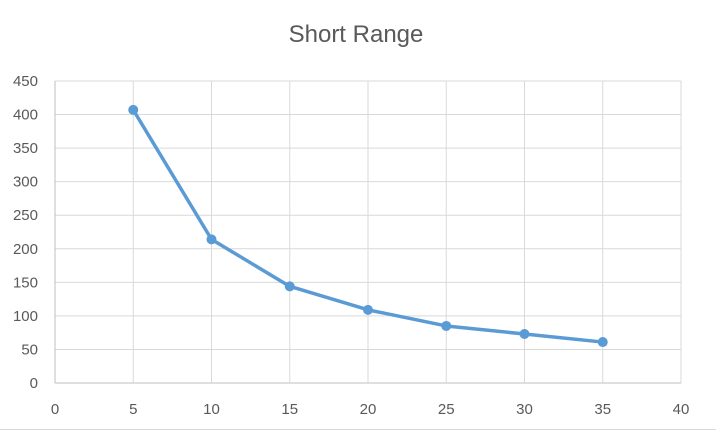 The height and width of the screenshot is (437, 716). What do you see at coordinates (289, 409) in the screenshot?
I see `x-tick-label: 15` at bounding box center [289, 409].